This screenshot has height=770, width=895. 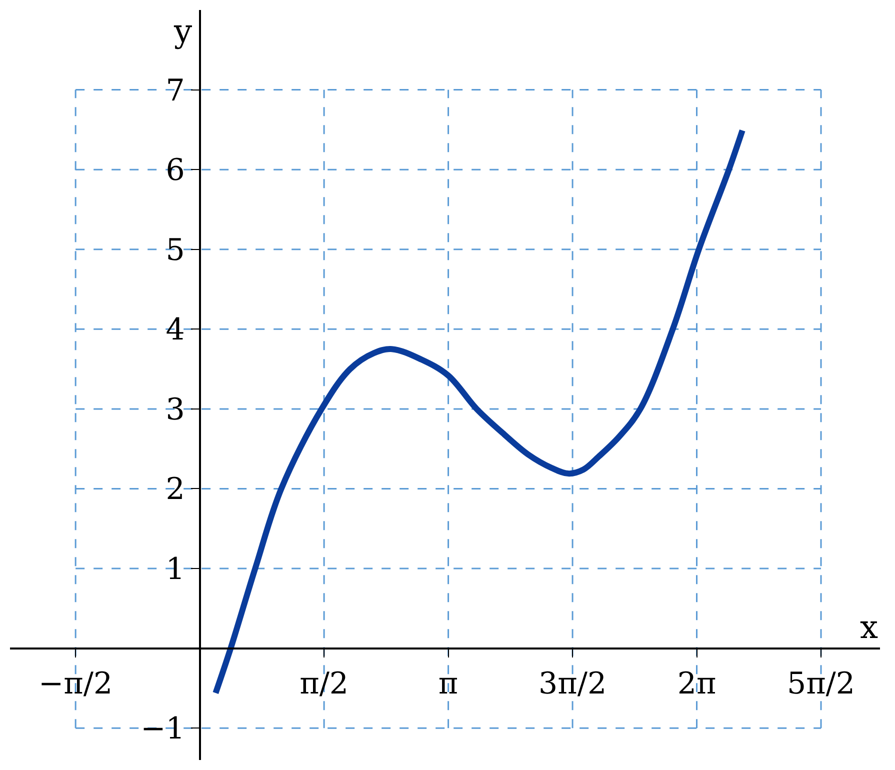 What do you see at coordinates (175, 90) in the screenshot?
I see `y-tick-label: 7` at bounding box center [175, 90].